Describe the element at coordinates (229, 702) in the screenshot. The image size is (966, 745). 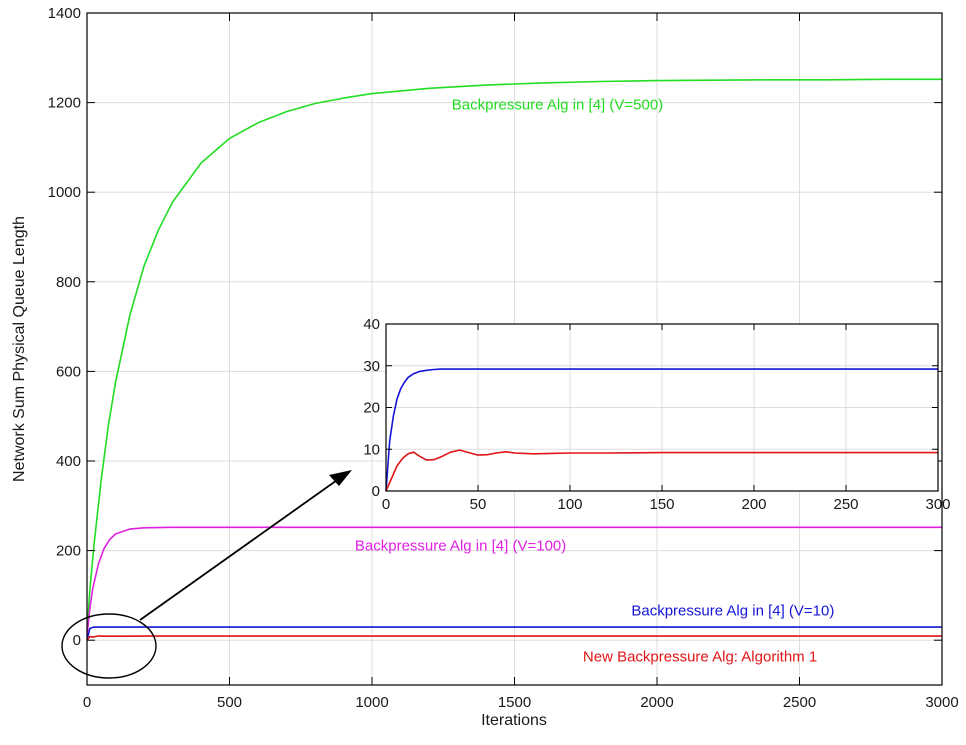
I see `main-x-tick-label: 500` at that location.